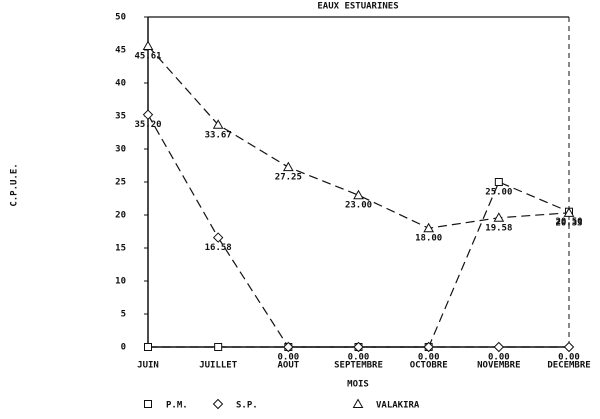 The image size is (600, 419). What do you see at coordinates (148, 366) in the screenshot?
I see `x-tick-label: JUIN` at bounding box center [148, 366].